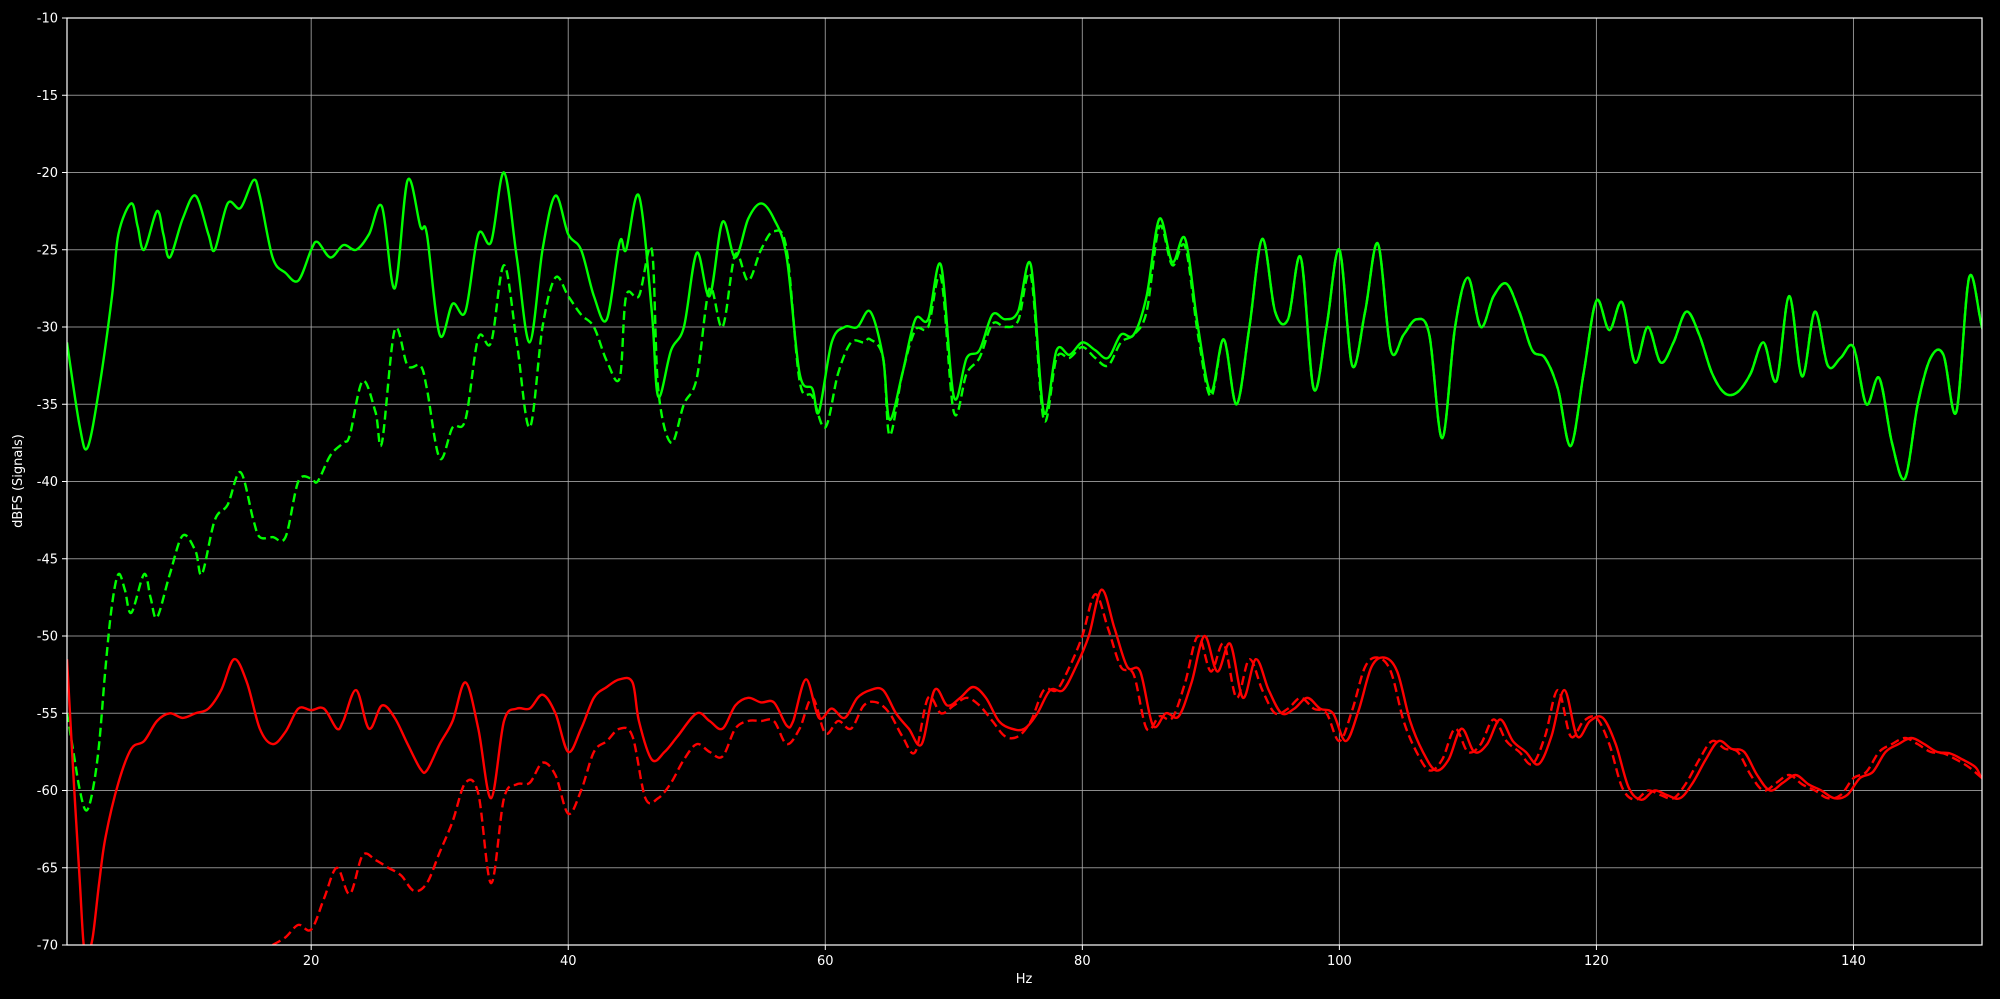  I want to click on y-tick-label: -70, so click(47, 946).